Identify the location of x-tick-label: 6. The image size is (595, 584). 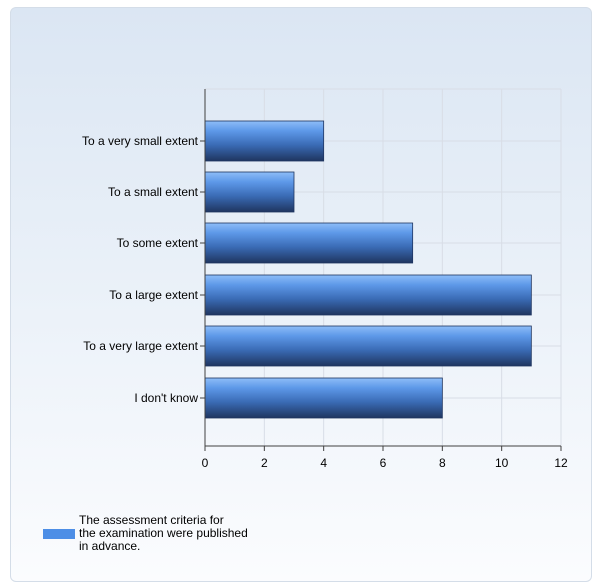
(383, 463).